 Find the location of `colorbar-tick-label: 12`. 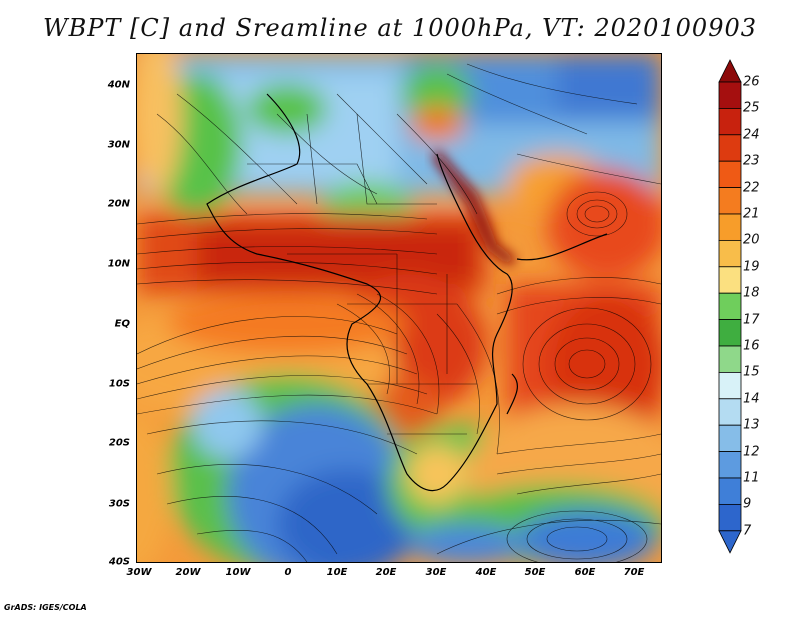

colorbar-tick-label: 12 is located at coordinates (751, 452).